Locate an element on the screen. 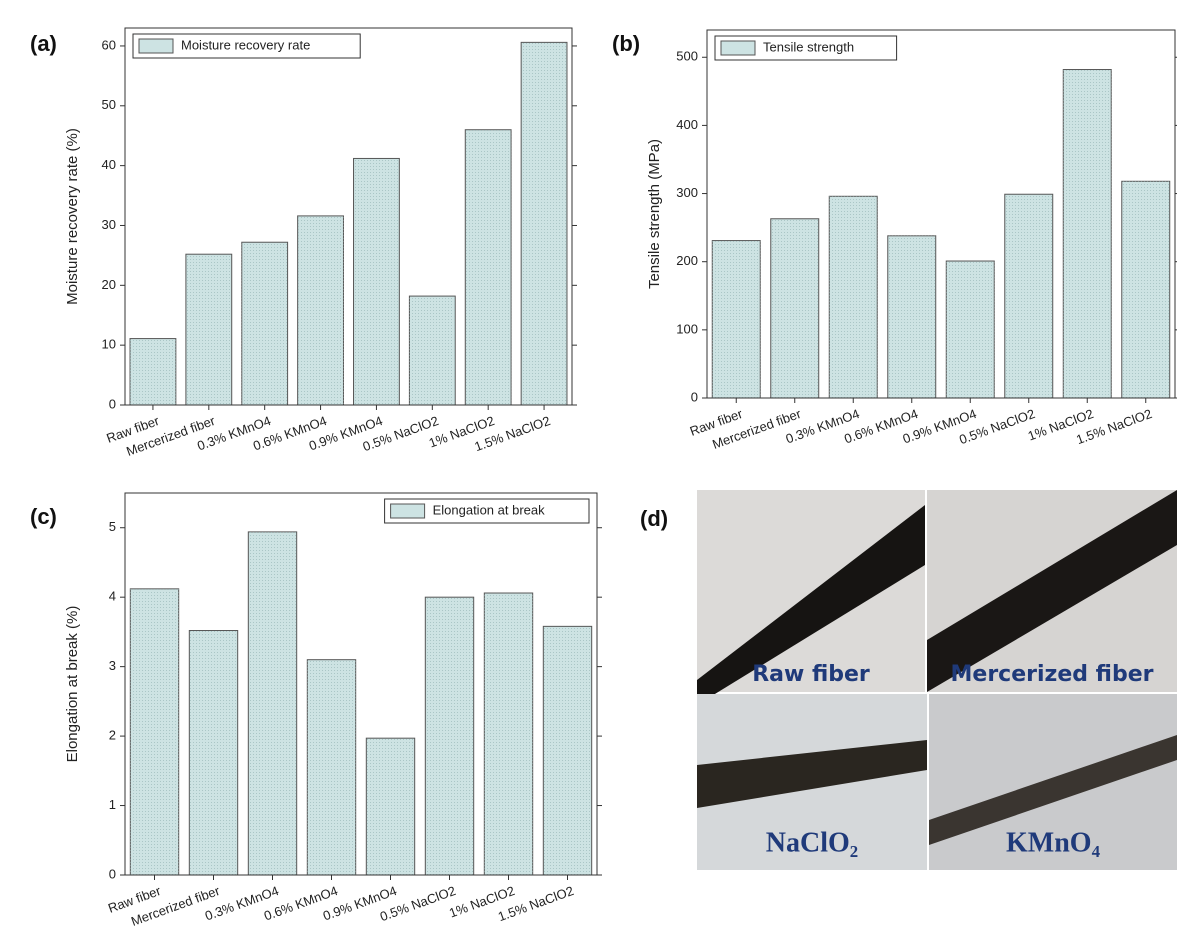 This screenshot has height=952, width=1177. photo-label: KMnO₄ is located at coordinates (1053, 842).